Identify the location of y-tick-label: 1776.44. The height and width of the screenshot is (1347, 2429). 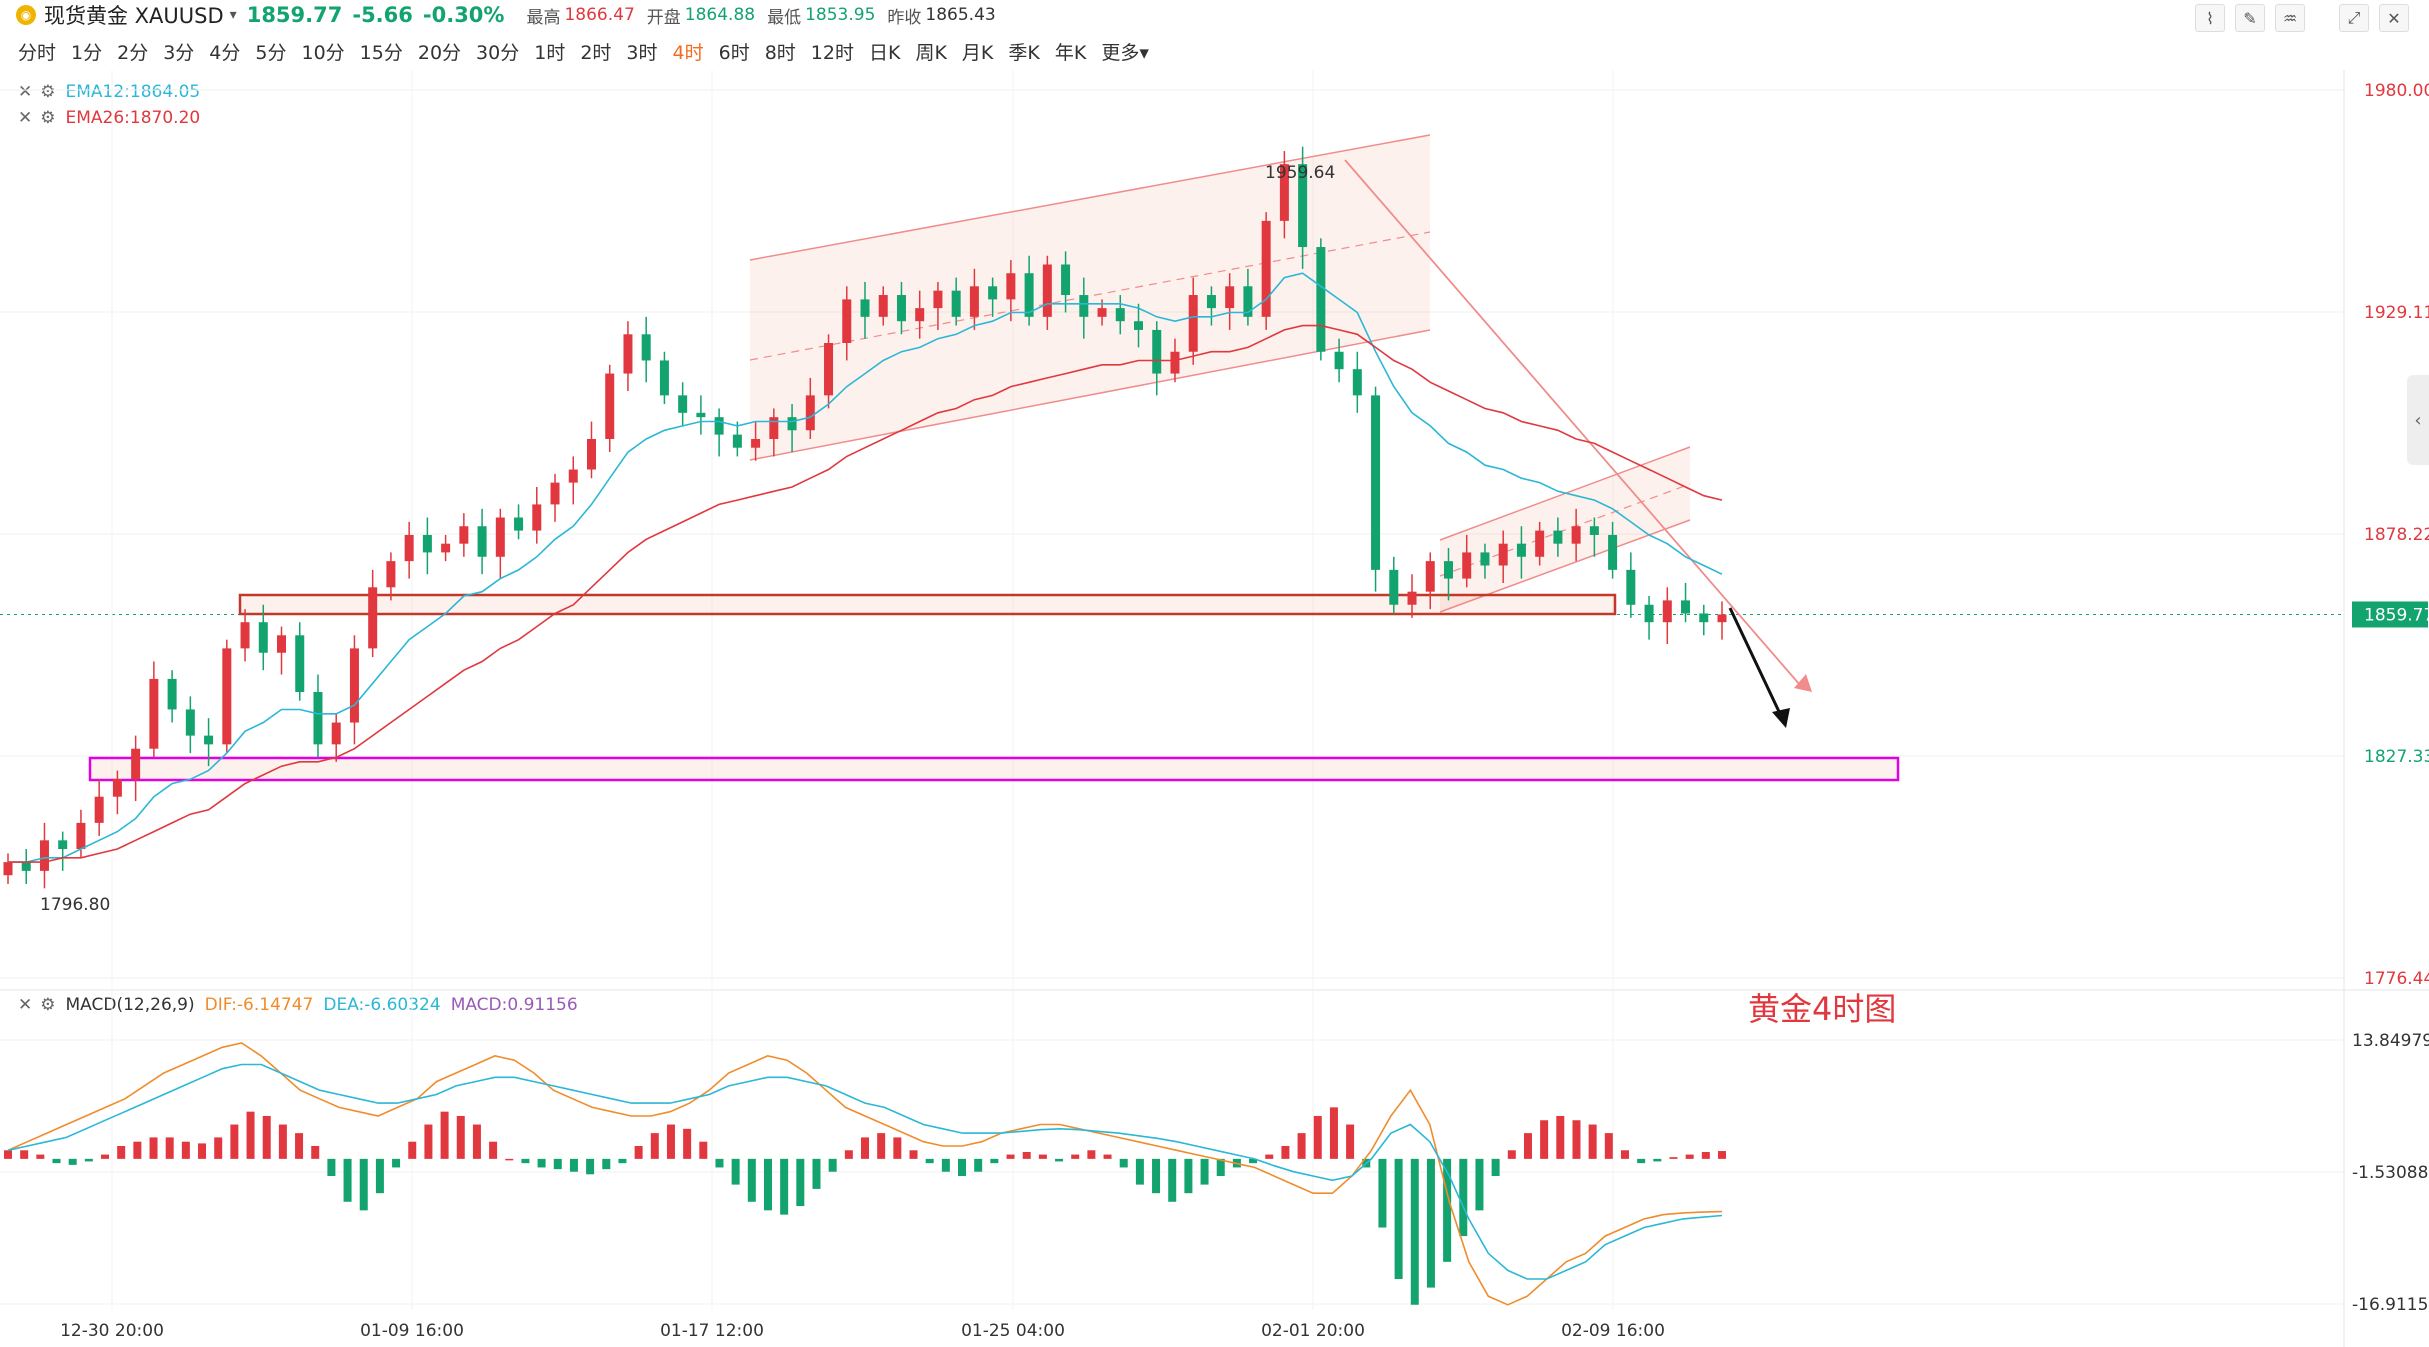
(2396, 979).